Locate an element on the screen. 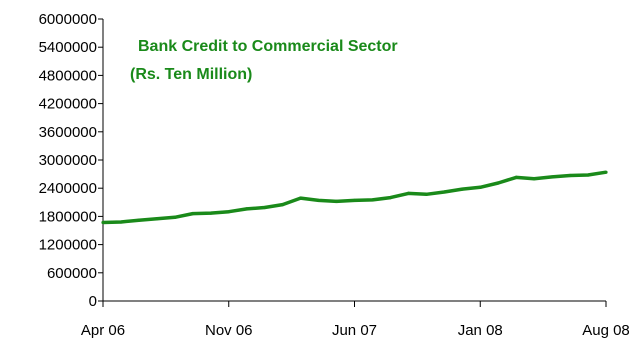 This screenshot has height=339, width=643. y-tick-label: 2400000 is located at coordinates (68, 188).